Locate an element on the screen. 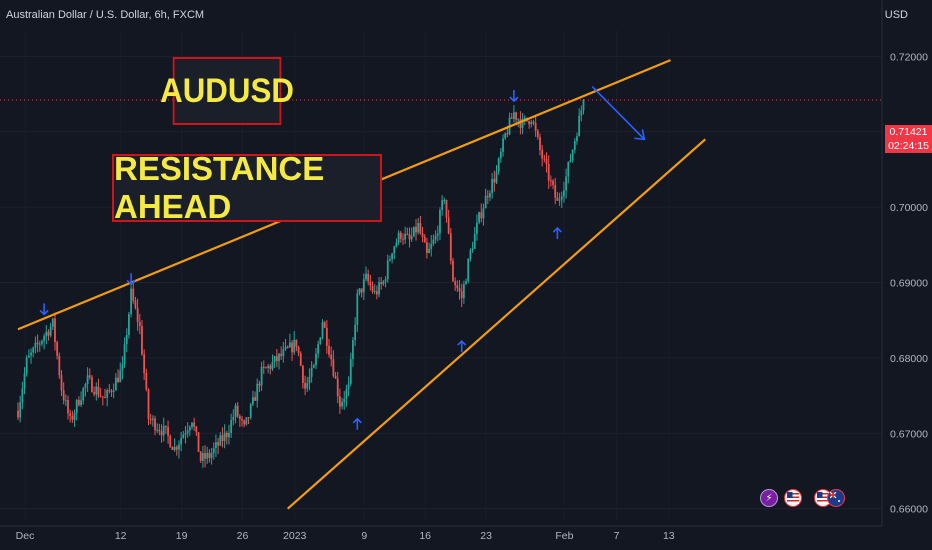 The image size is (932, 550). lightning-icon: ⚡ is located at coordinates (769, 498).